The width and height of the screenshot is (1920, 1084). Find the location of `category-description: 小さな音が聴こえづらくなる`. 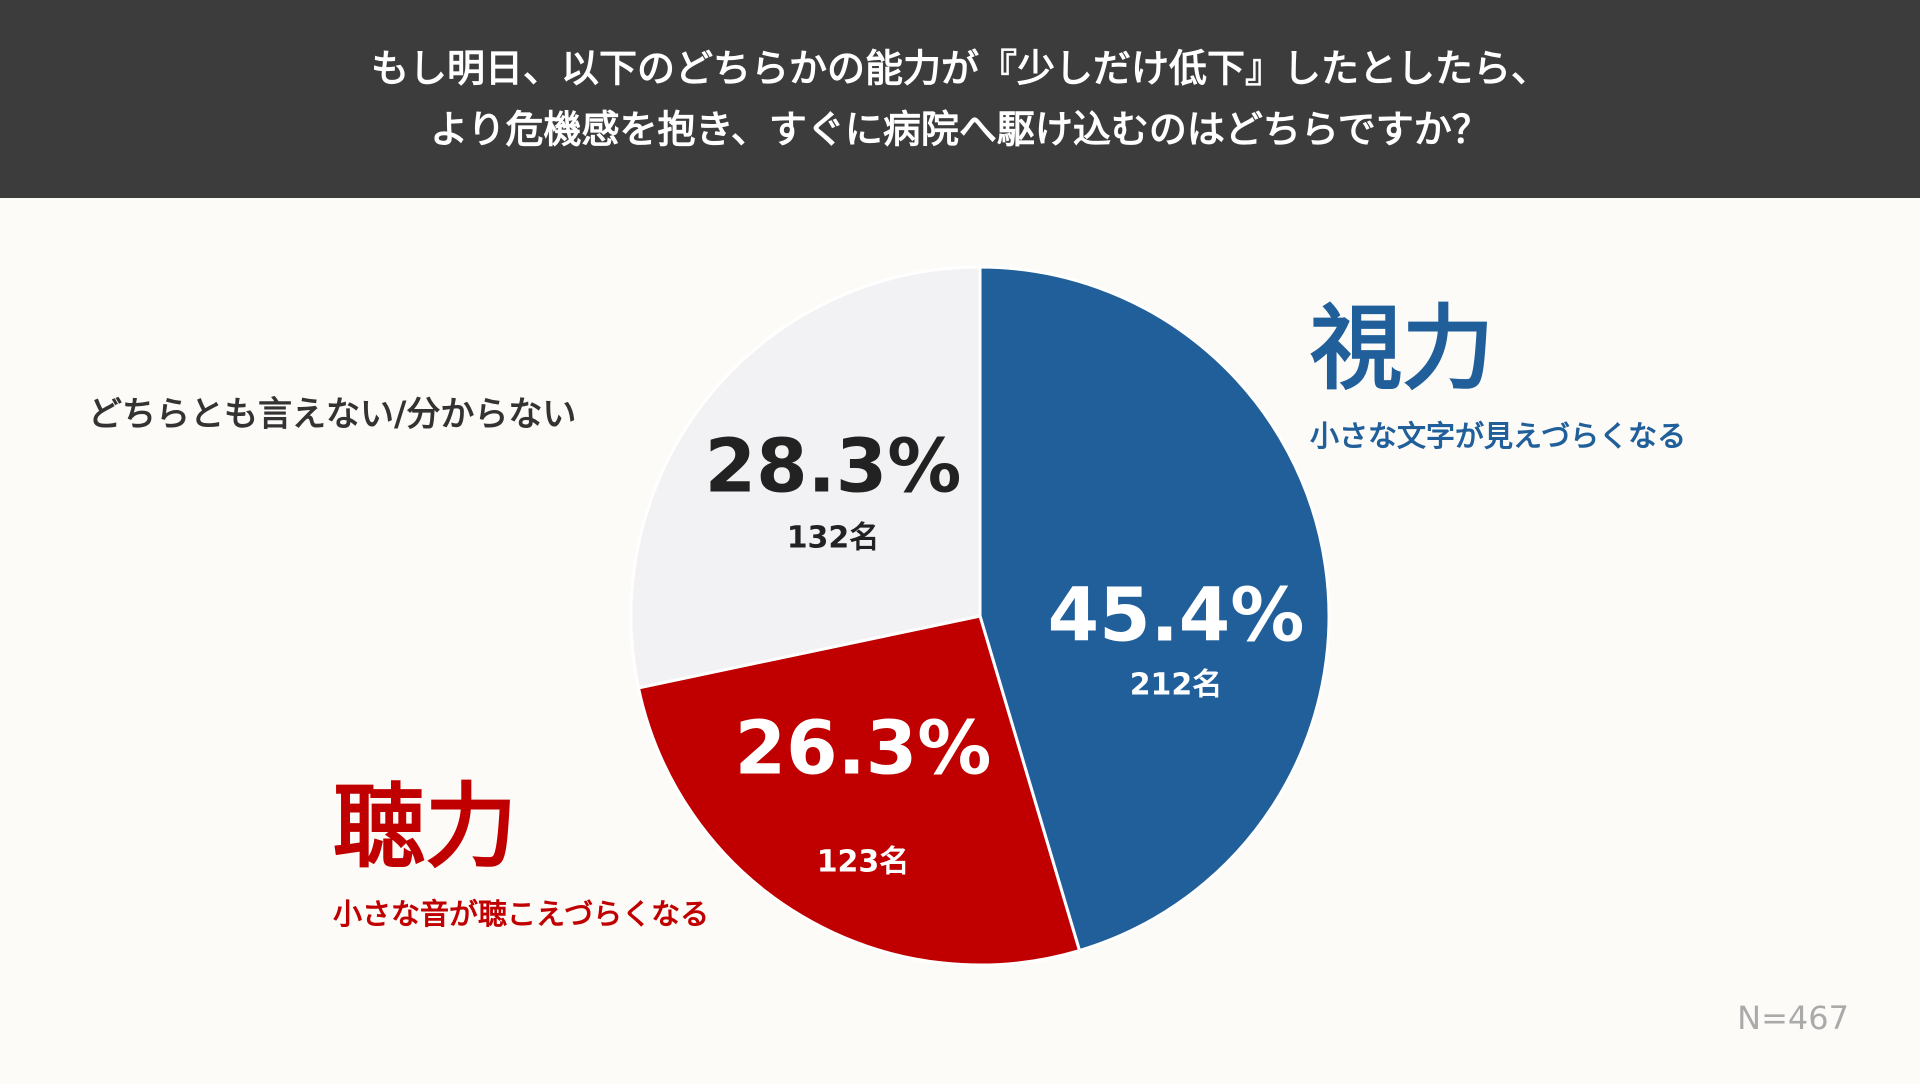

category-description: 小さな音が聴こえづらくなる is located at coordinates (521, 914).